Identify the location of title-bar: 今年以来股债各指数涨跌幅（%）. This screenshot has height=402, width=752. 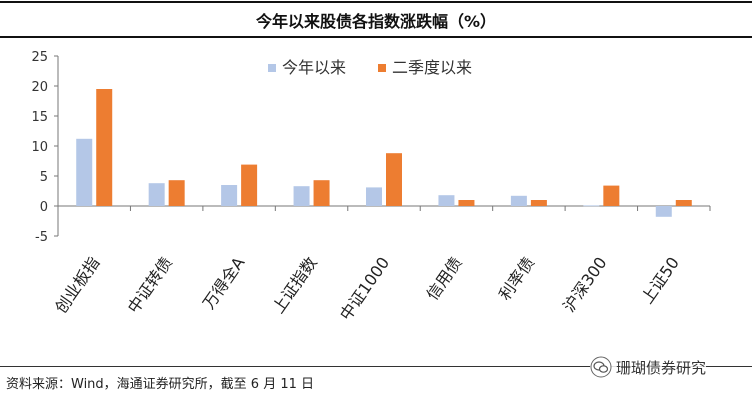
(376, 19).